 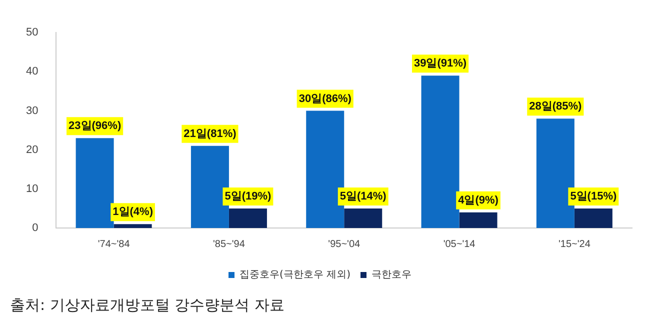 I want to click on data-label: 5일(14%), so click(x=363, y=196).